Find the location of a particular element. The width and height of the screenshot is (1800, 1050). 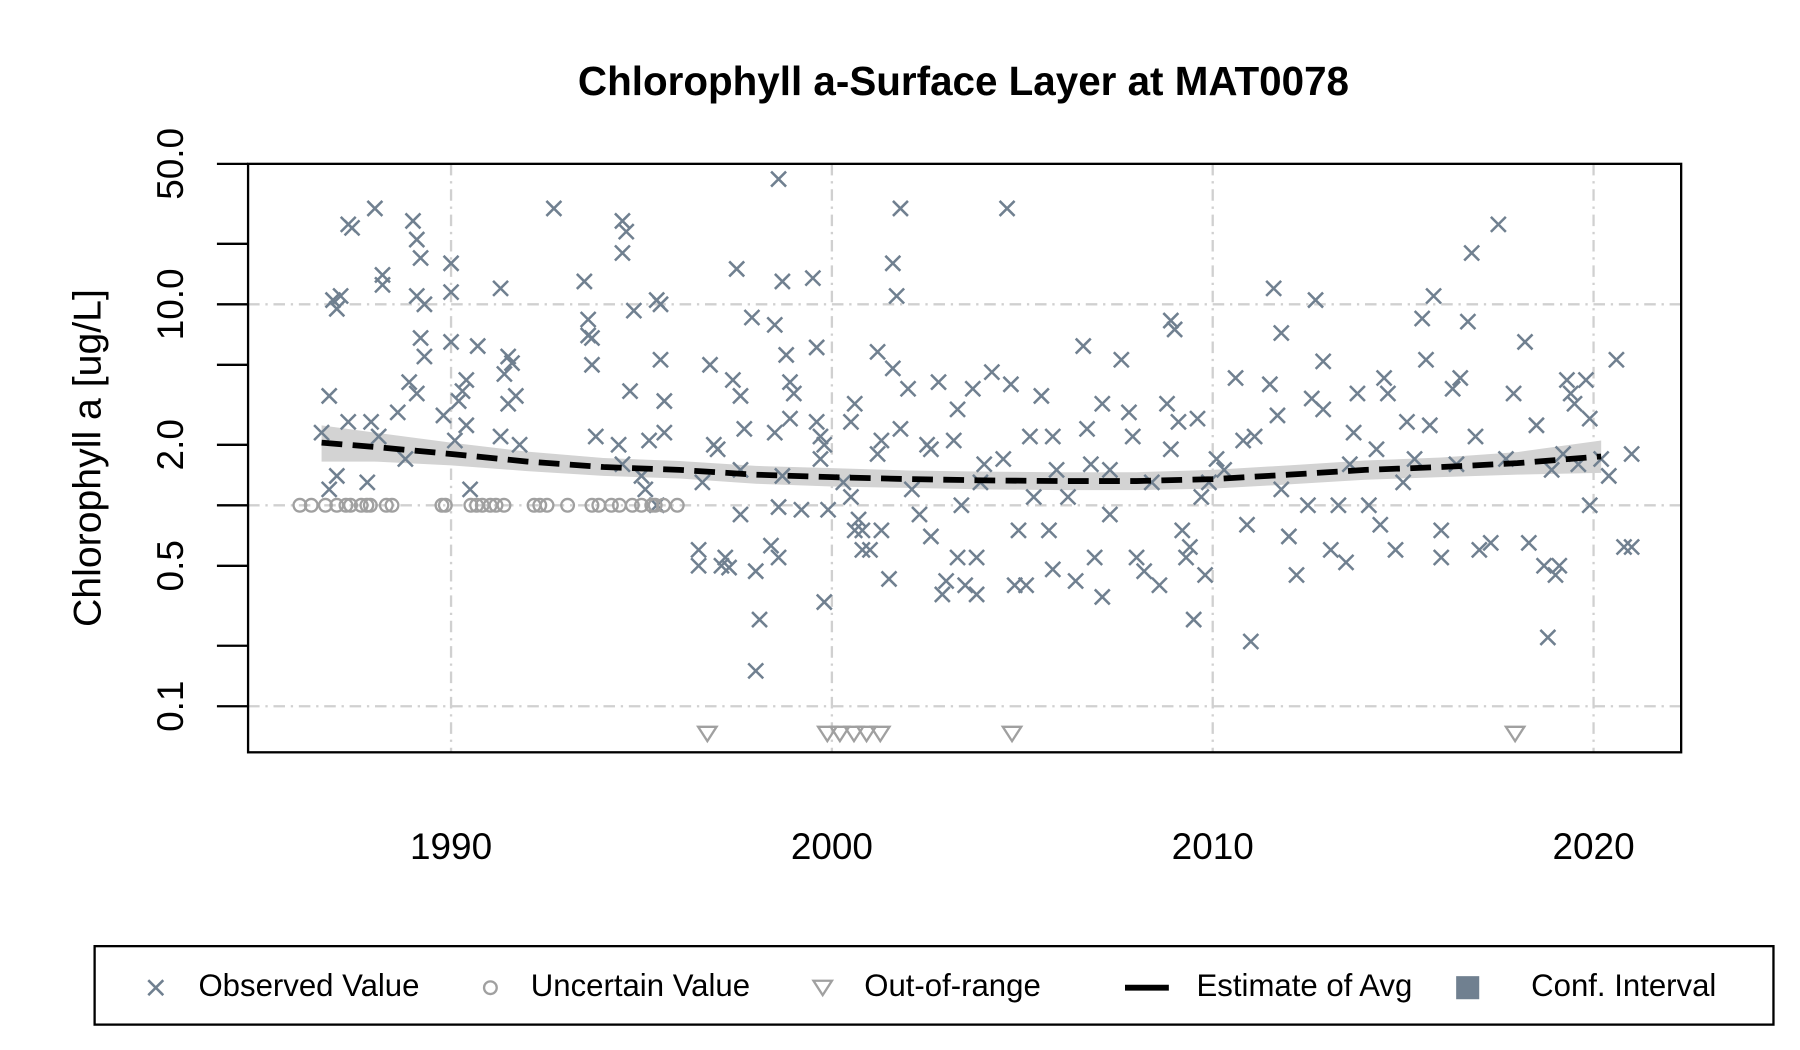

legend-label: Observed Value is located at coordinates (308, 985).